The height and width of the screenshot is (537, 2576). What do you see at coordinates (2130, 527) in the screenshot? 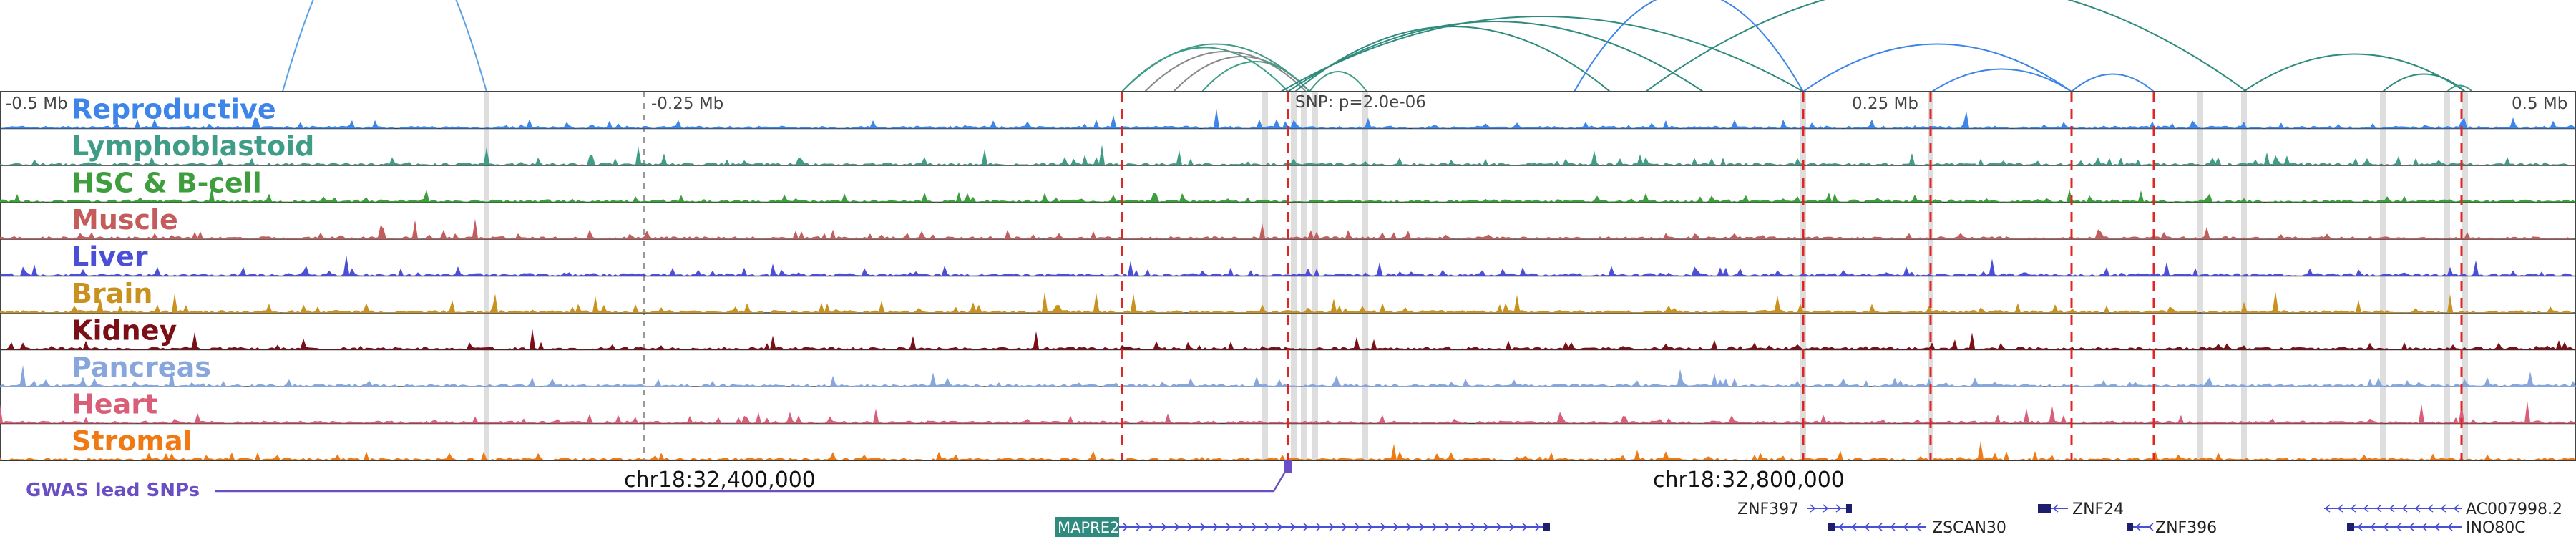
I see `gene-znf396-exon` at bounding box center [2130, 527].